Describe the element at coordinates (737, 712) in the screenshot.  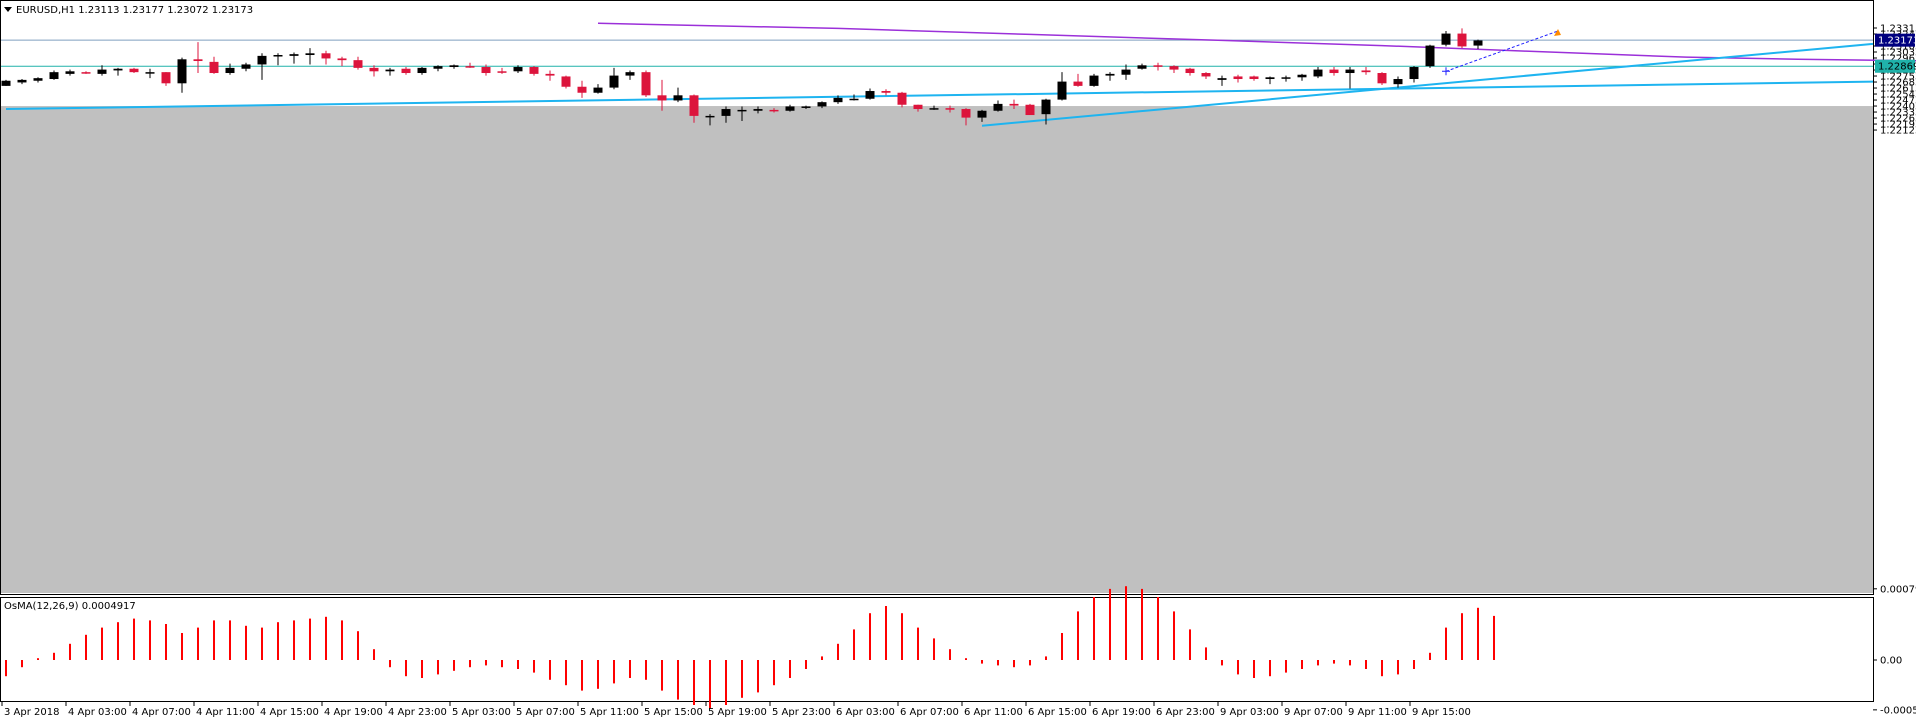
I see `time-tick-label: 5 Apr 19:00` at that location.